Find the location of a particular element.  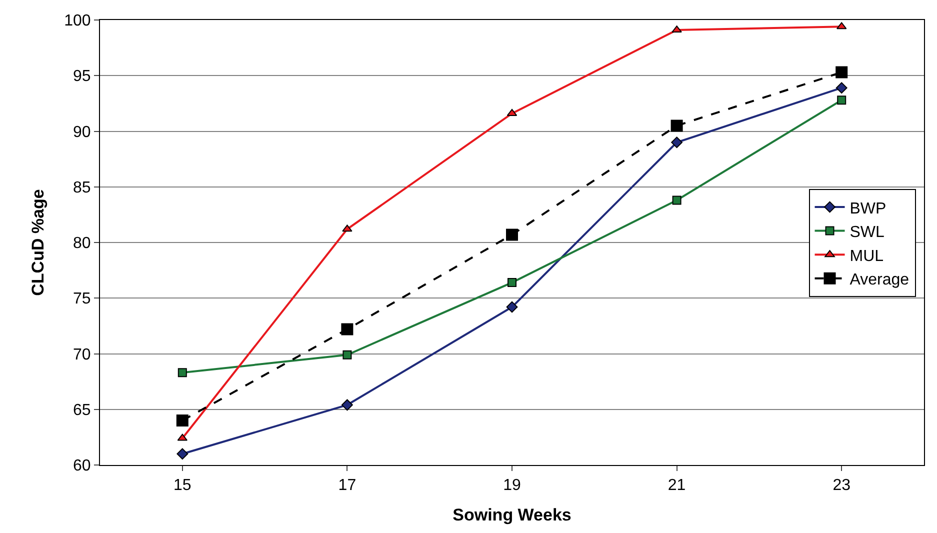

y-tick-label: 95 is located at coordinates (82, 77).